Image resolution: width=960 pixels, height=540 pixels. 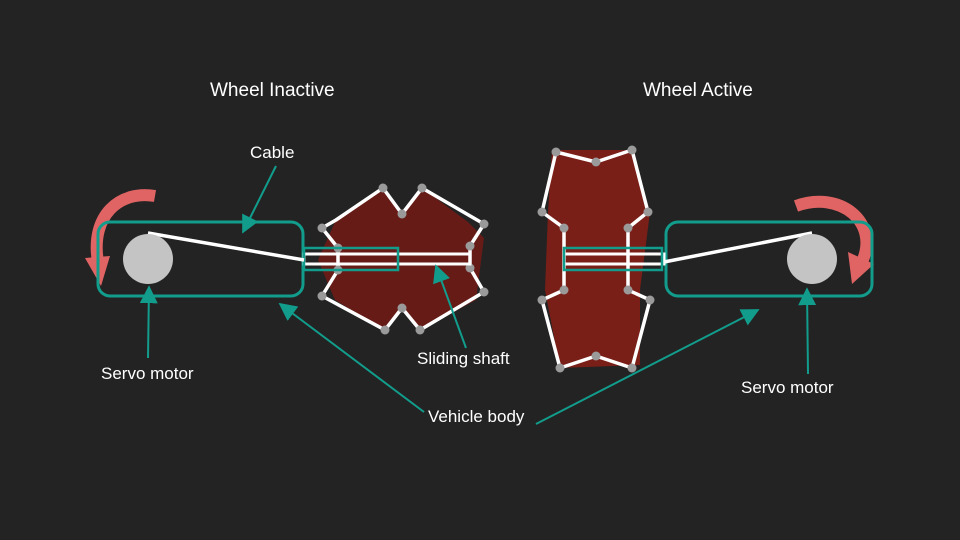 I want to click on arrow-sliding-shaft, so click(x=450, y=306).